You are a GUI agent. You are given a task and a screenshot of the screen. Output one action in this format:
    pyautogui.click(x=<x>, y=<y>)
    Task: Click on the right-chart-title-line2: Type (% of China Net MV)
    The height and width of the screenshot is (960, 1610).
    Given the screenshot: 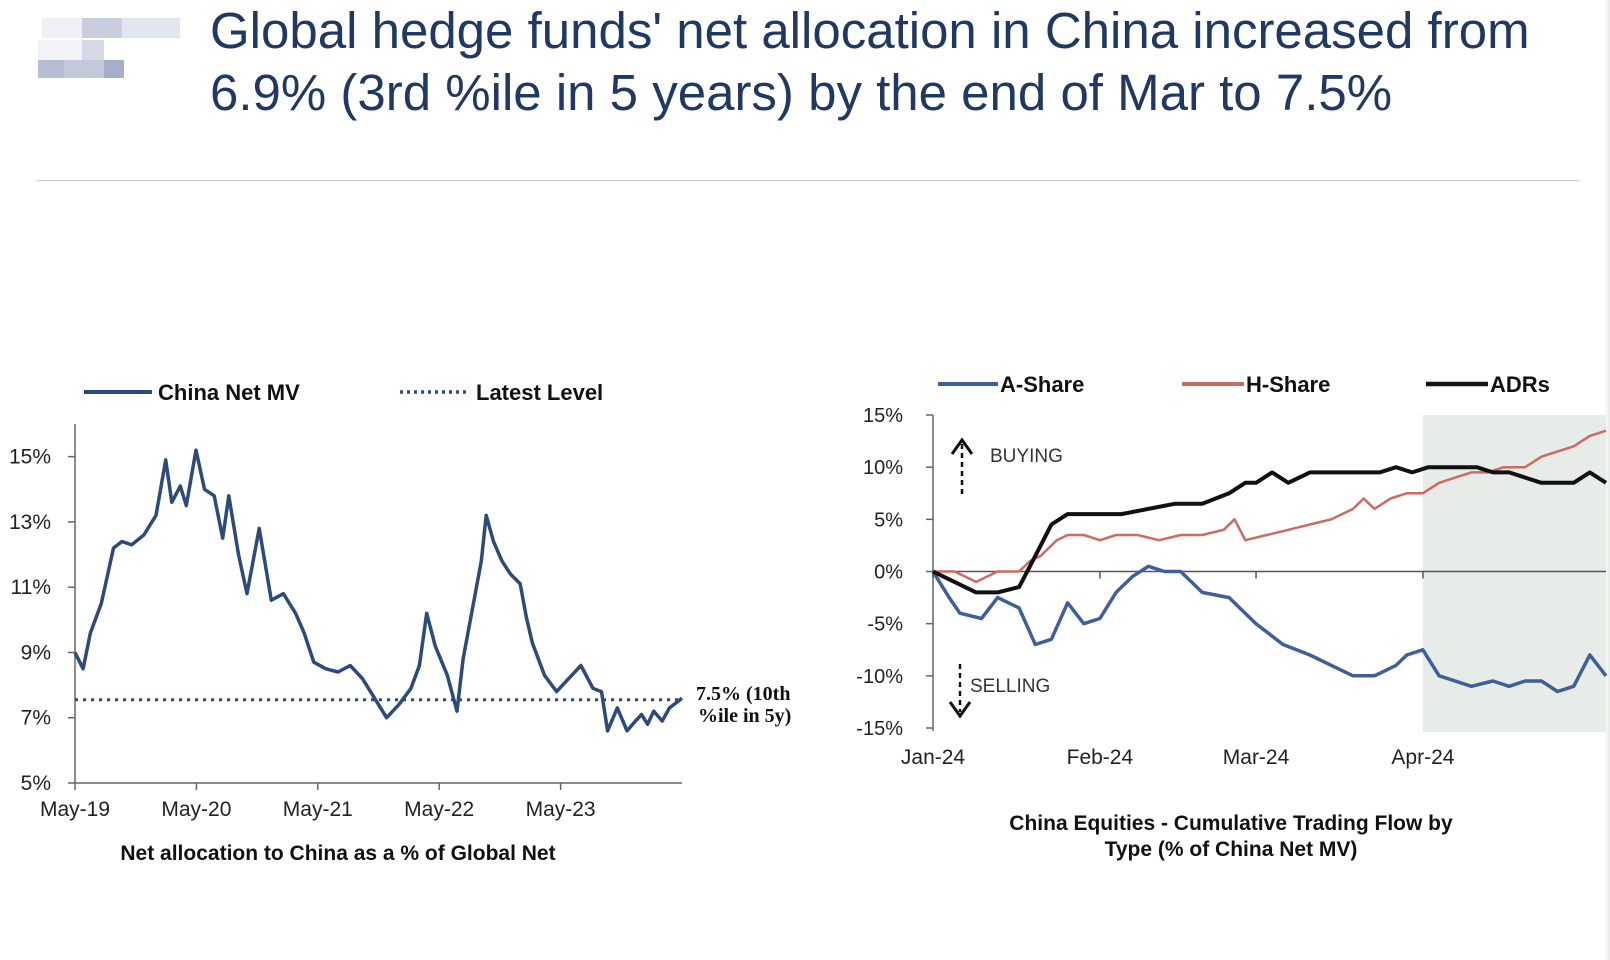 What is the action you would take?
    pyautogui.click(x=1231, y=849)
    